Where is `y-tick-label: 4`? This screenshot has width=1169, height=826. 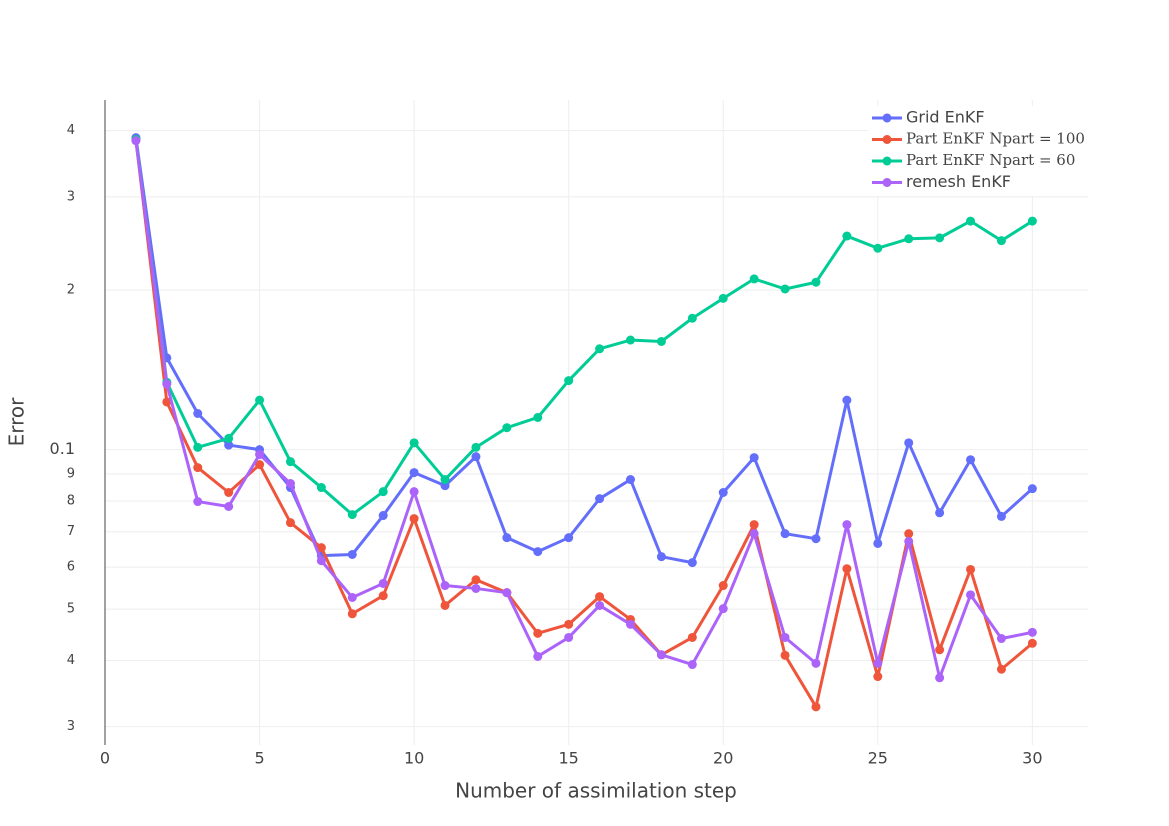 y-tick-label: 4 is located at coordinates (71, 660).